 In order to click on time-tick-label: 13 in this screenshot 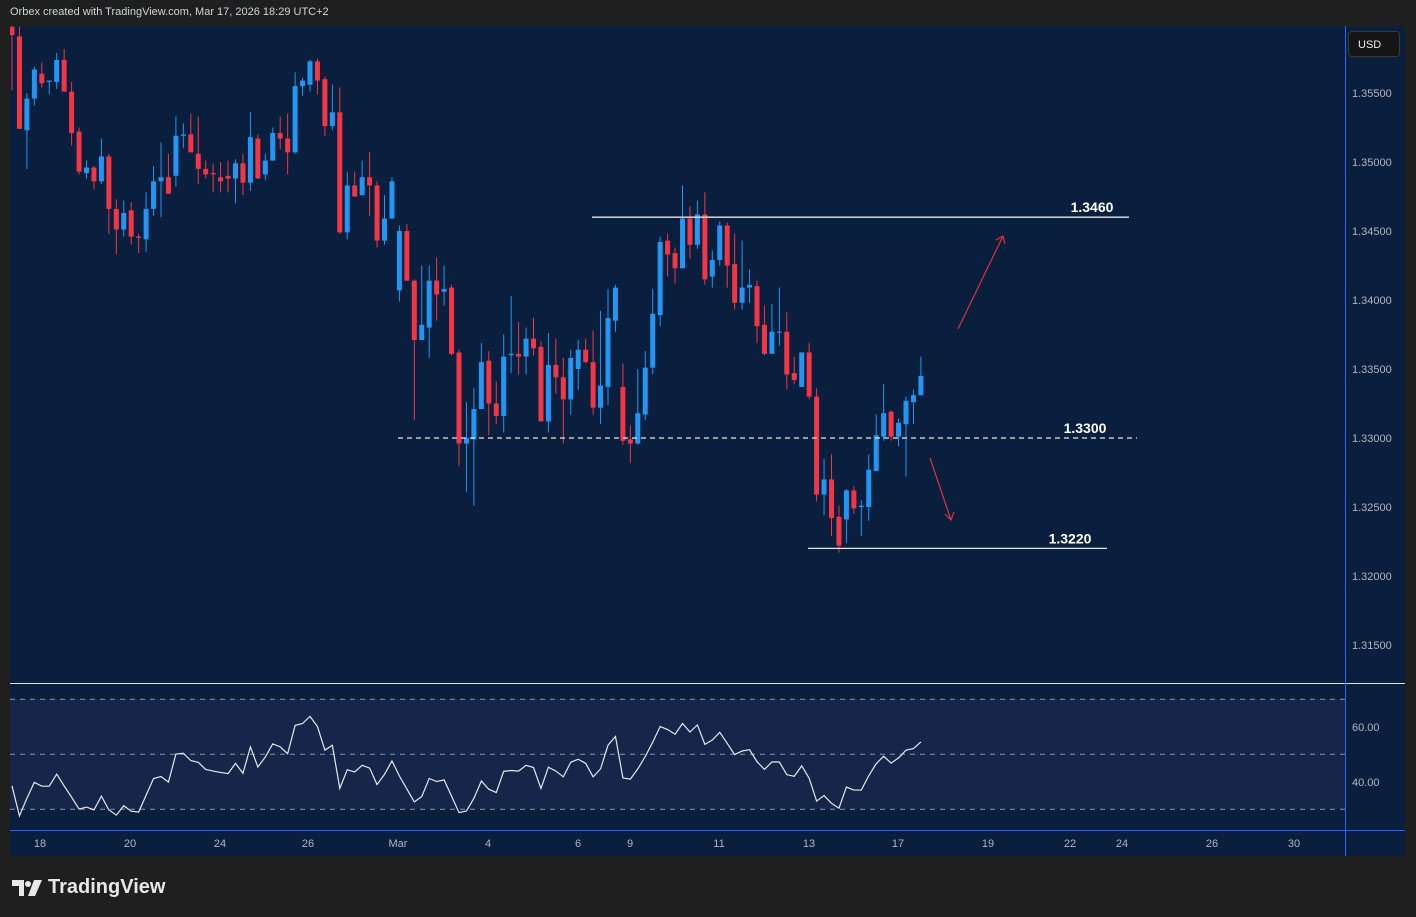, I will do `click(809, 844)`.